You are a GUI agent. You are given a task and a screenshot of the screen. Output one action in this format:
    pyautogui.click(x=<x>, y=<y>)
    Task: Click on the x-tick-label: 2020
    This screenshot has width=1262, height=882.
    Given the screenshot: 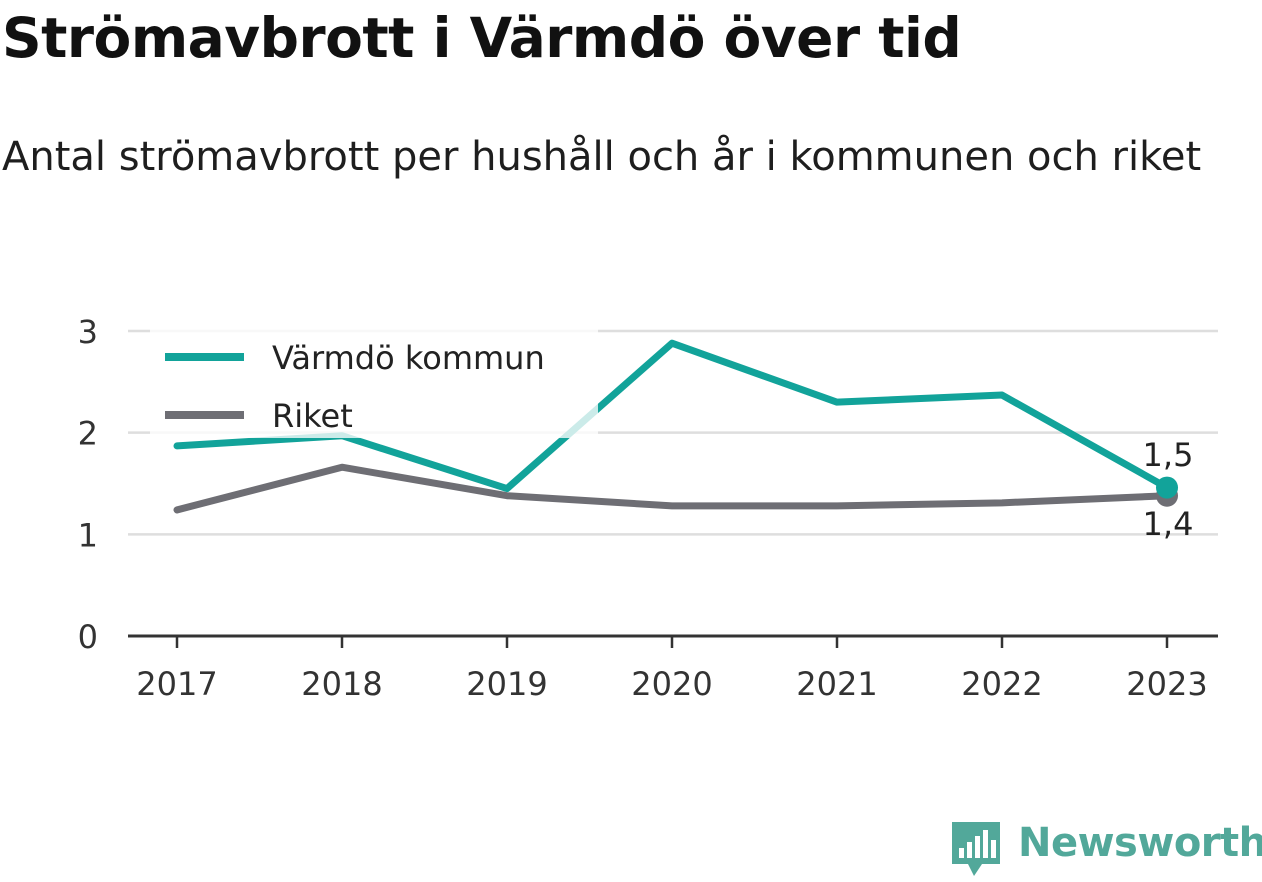 What is the action you would take?
    pyautogui.click(x=671, y=684)
    